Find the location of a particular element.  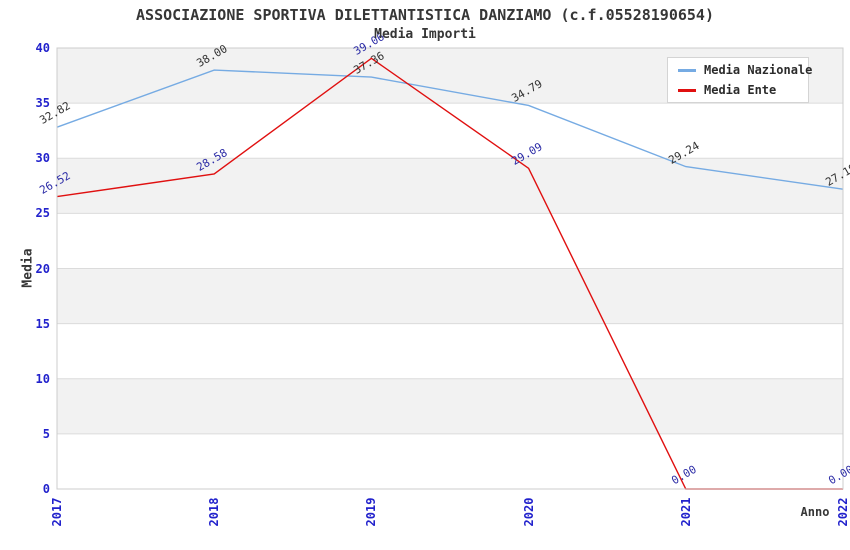

legend-label: Media Ente is located at coordinates (740, 90).